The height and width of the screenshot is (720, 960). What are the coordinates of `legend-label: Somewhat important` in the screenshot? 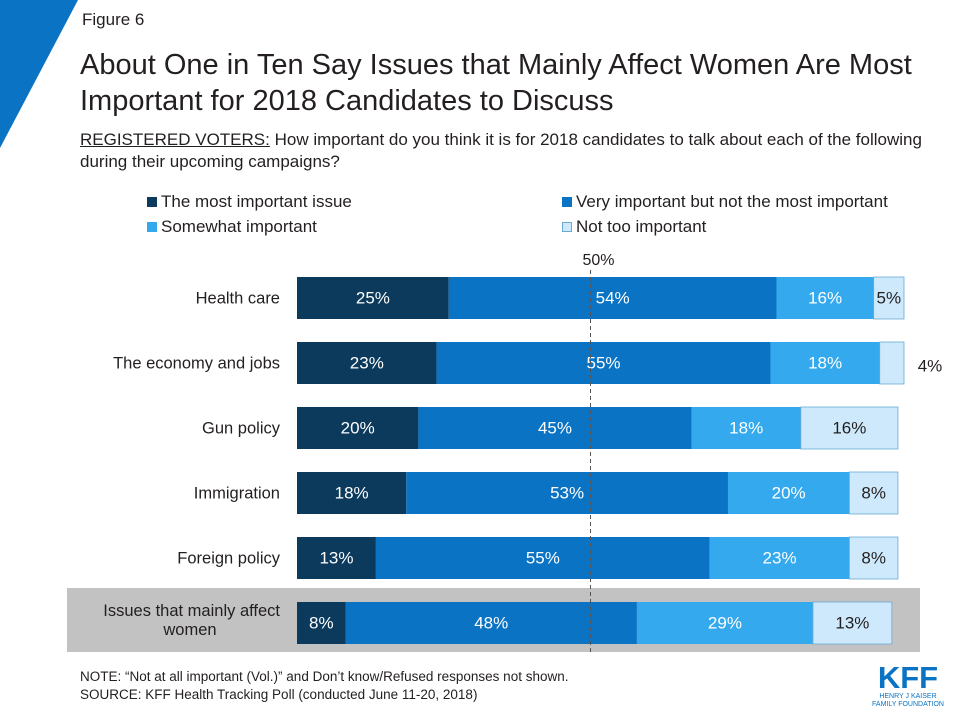 It's located at (239, 226).